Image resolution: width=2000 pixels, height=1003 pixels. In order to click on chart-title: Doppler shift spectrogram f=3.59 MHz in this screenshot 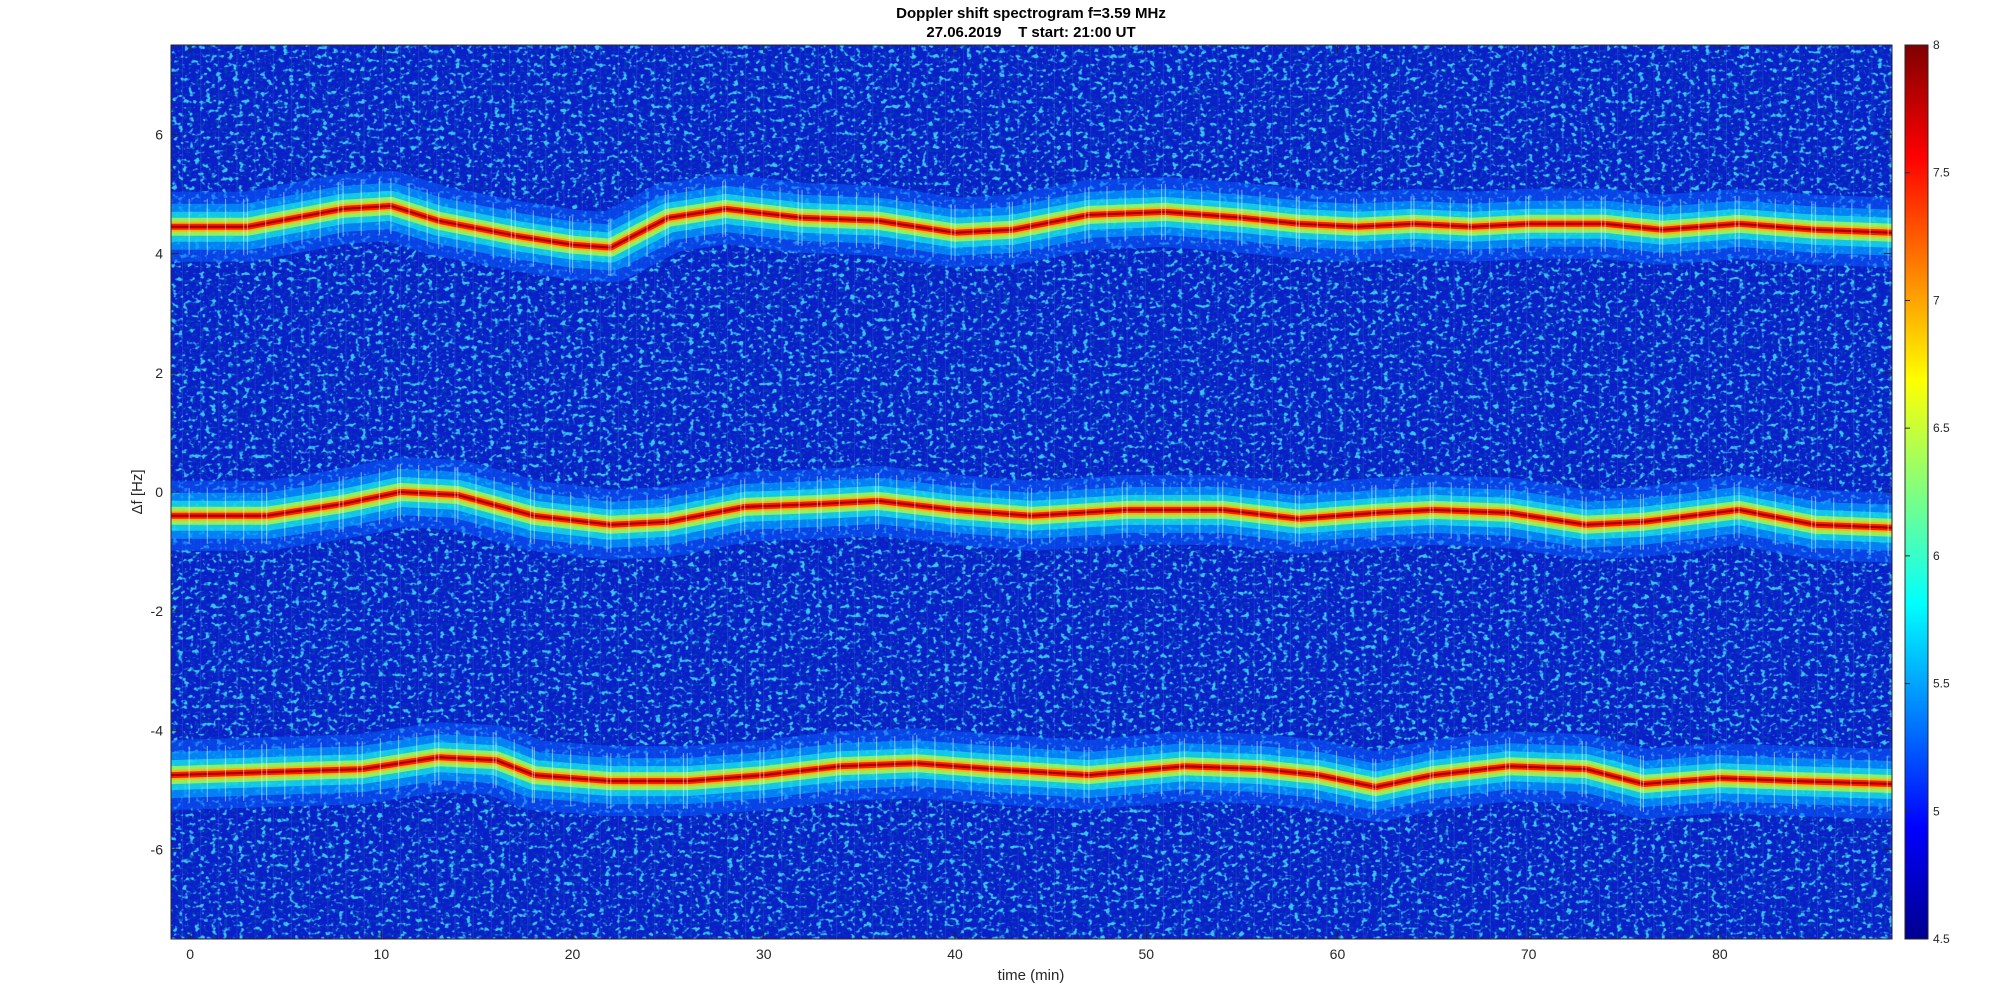, I will do `click(1031, 13)`.